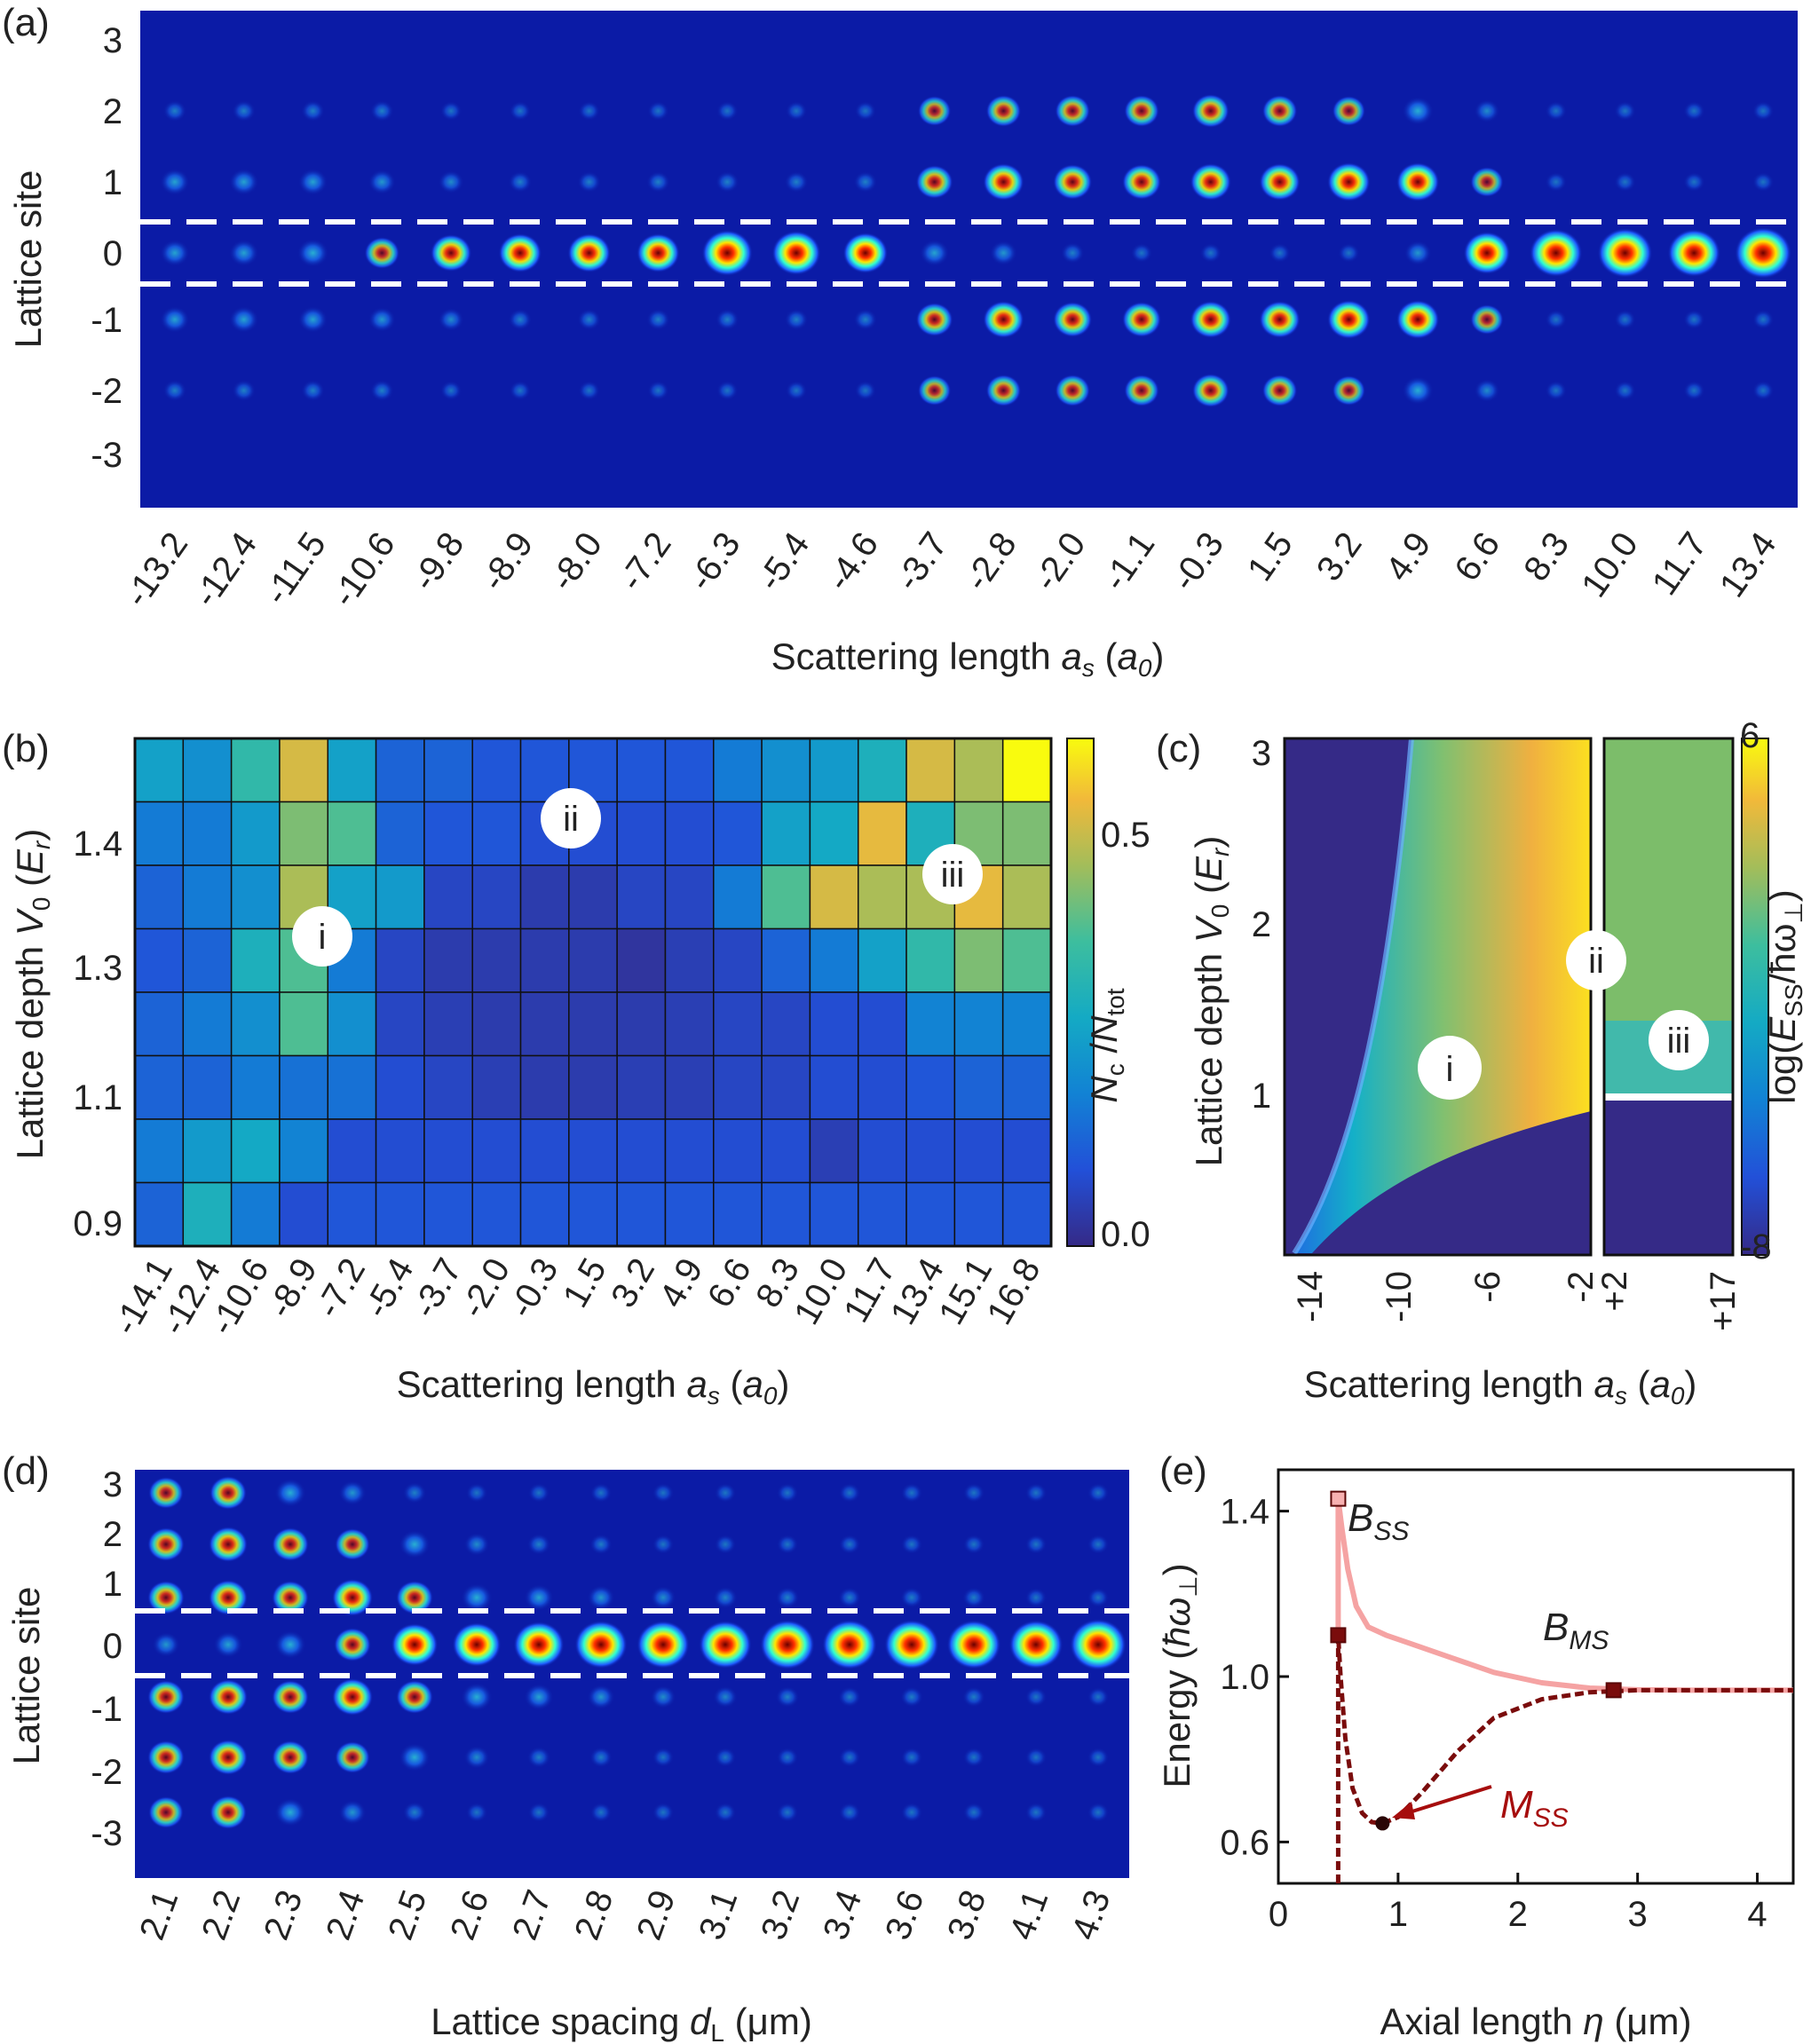 This screenshot has width=1803, height=2044. Describe the element at coordinates (1756, 1247) in the screenshot. I see `panel-c-colorbar-tick-bottom: -8` at that location.